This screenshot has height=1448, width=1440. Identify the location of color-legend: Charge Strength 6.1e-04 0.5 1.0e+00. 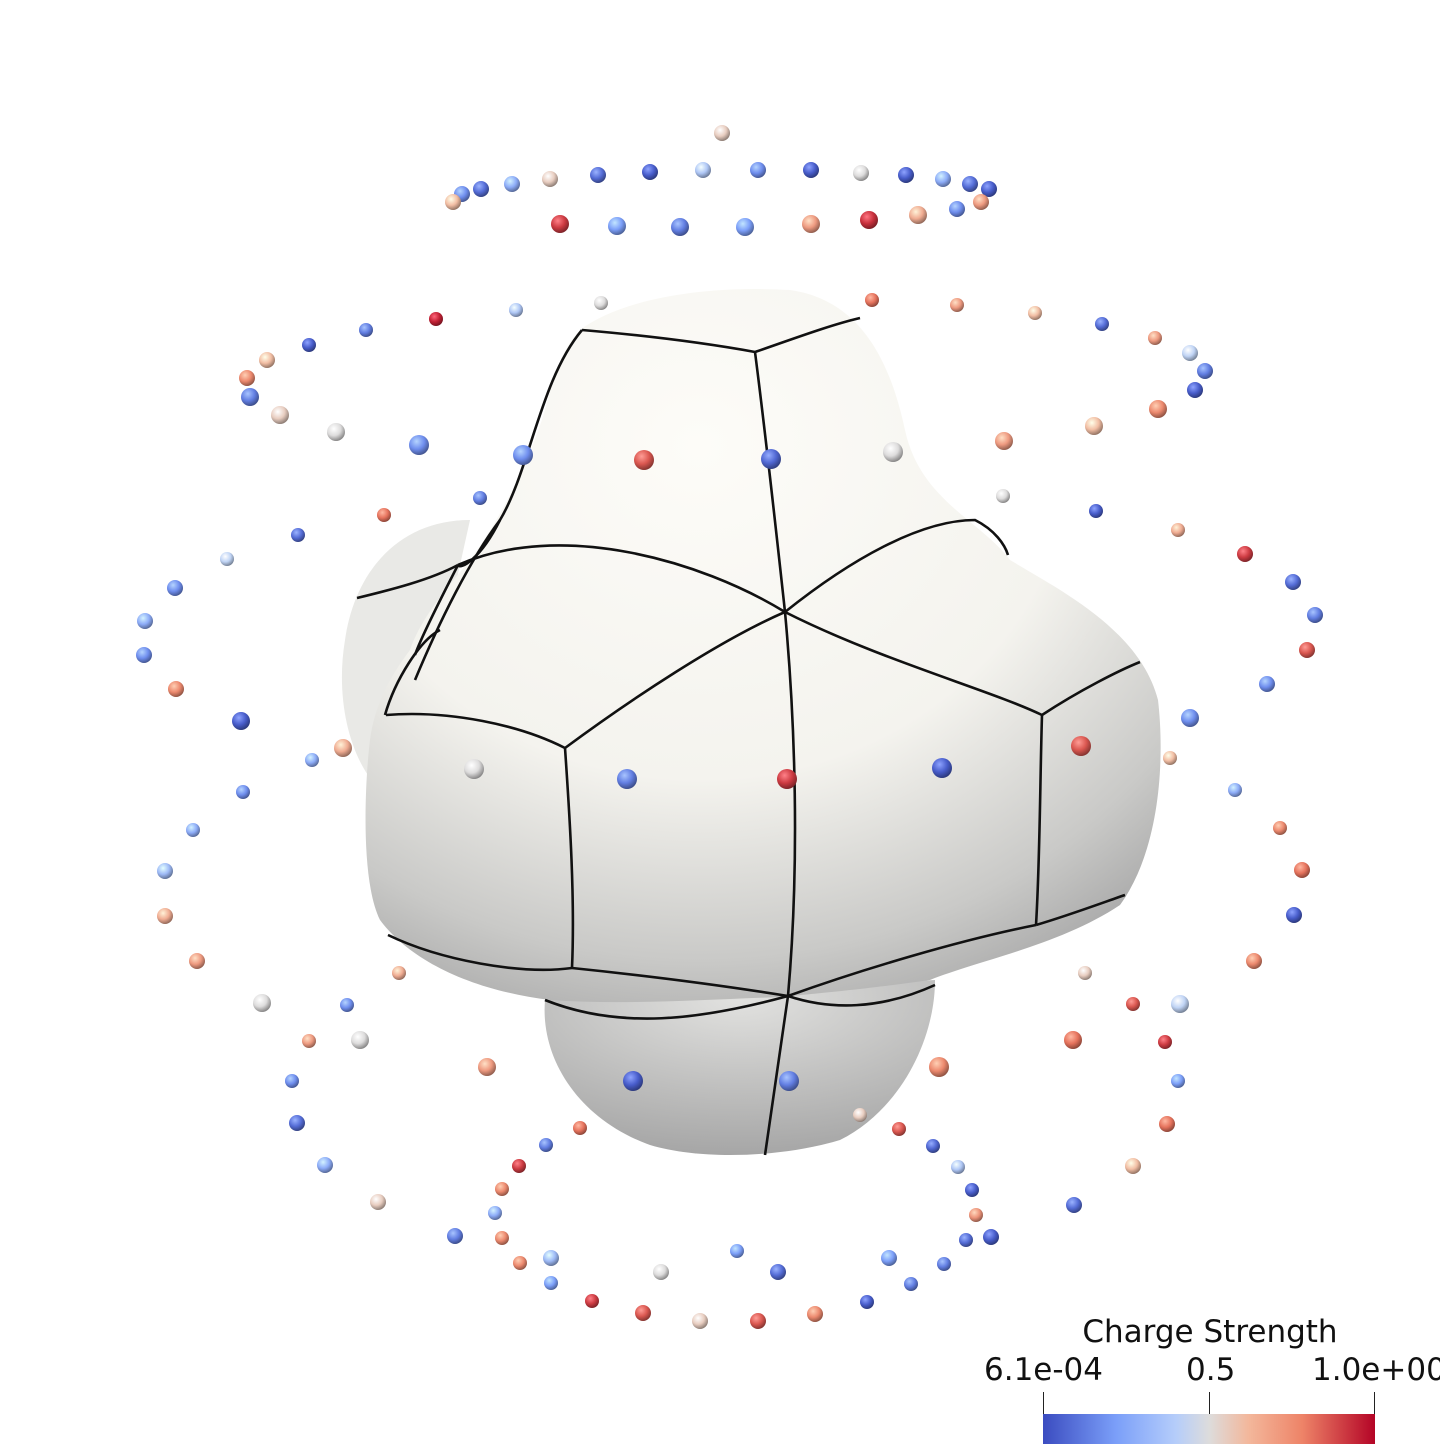
(1210, 1379).